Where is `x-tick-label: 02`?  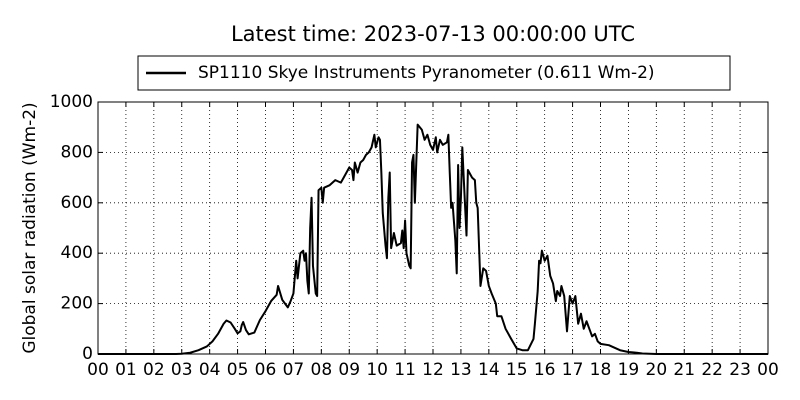
x-tick-label: 02 is located at coordinates (154, 370).